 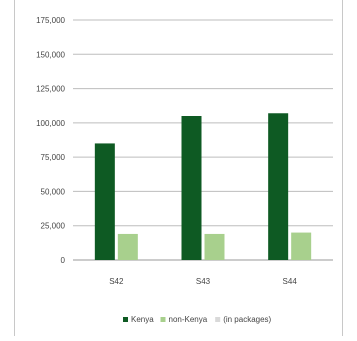 I want to click on bar-kenya-s43, so click(x=191, y=188).